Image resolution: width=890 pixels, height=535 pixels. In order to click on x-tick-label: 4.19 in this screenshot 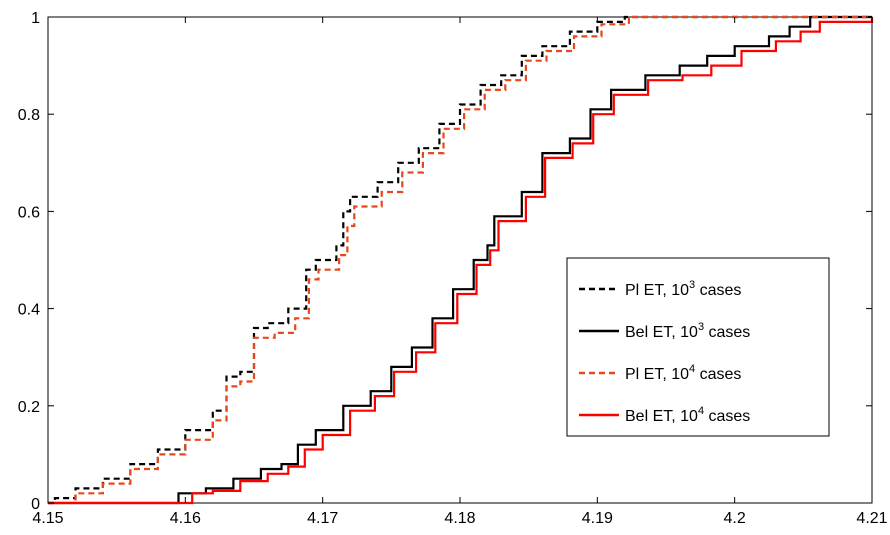, I will do `click(597, 518)`.